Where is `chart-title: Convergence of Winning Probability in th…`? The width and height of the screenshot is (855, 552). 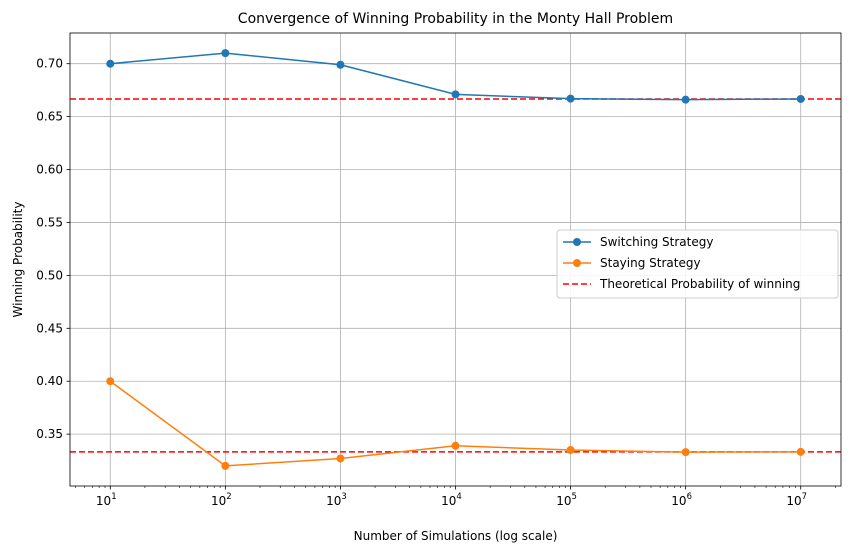
chart-title: Convergence of Winning Probability in th… is located at coordinates (455, 19).